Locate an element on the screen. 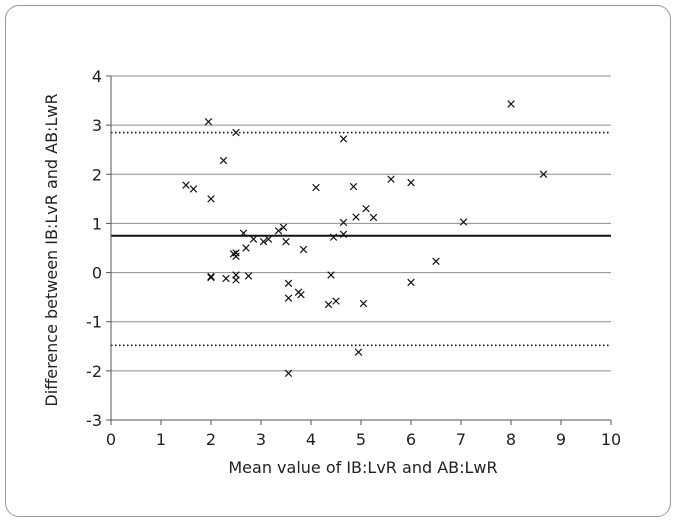  y-tick-label-4: 0 is located at coordinates (97, 273).